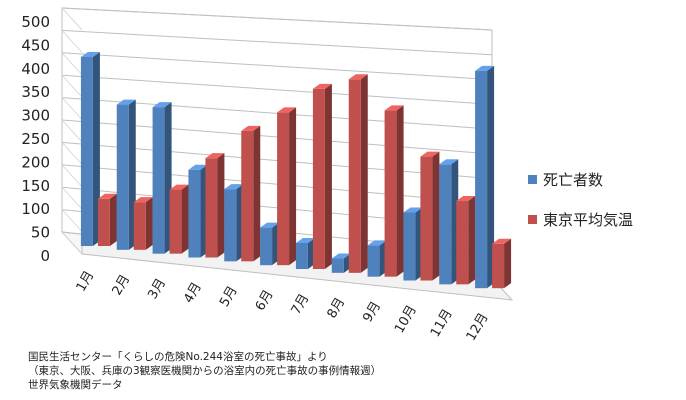  Describe the element at coordinates (532, 179) in the screenshot. I see `legend-swatch-death-count` at that location.